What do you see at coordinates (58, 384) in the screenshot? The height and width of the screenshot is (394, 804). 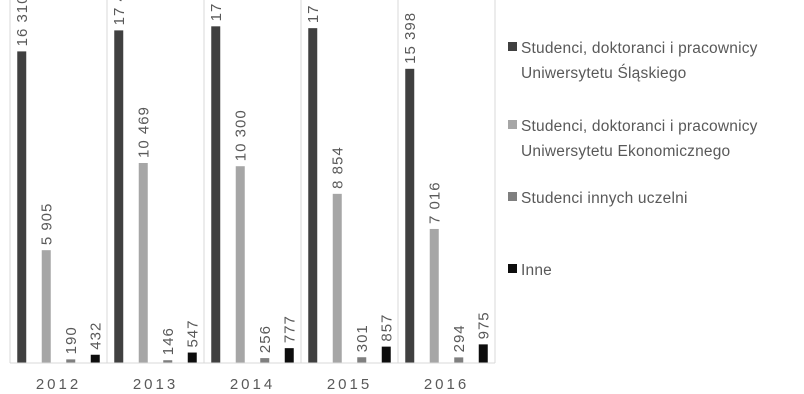 I see `x-tick-label: 2012` at bounding box center [58, 384].